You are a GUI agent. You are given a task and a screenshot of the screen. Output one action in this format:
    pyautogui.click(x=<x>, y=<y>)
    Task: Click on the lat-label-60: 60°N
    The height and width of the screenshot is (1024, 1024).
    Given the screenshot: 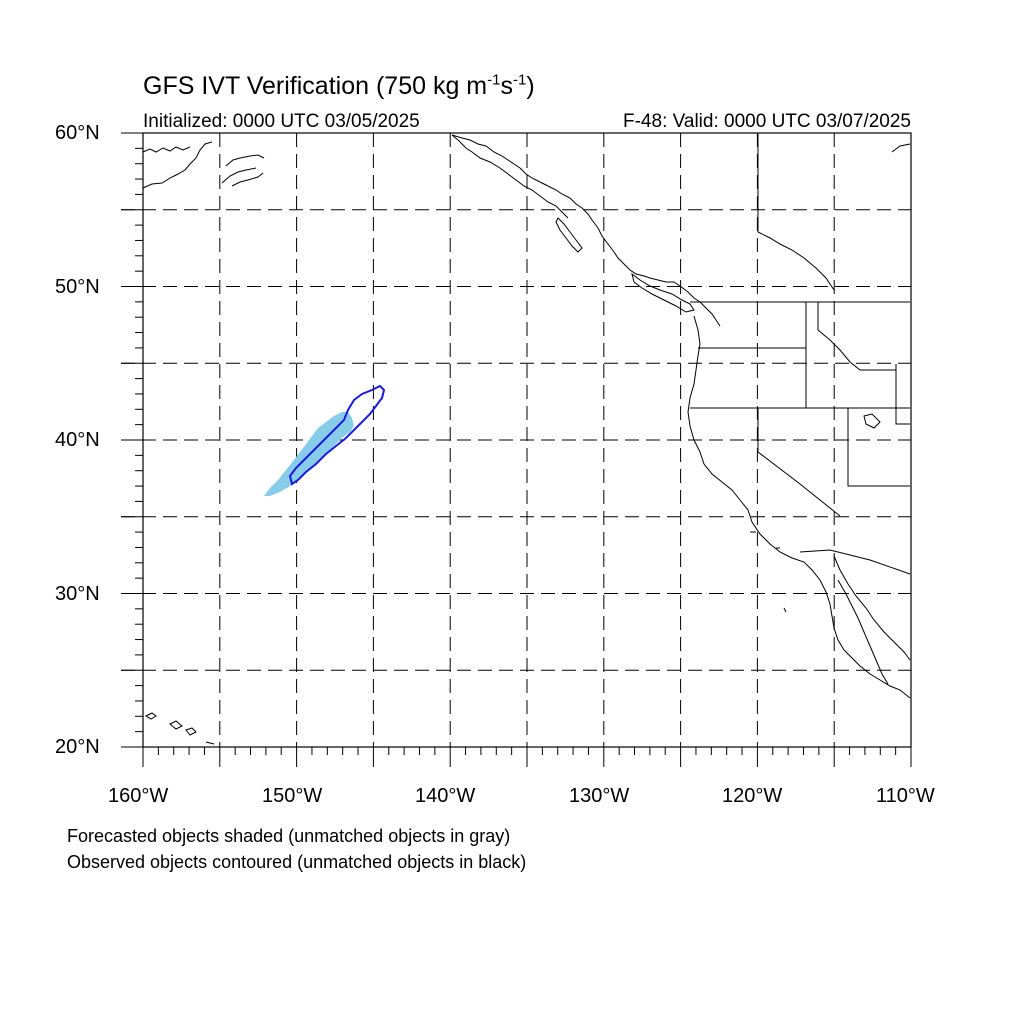 What is the action you would take?
    pyautogui.click(x=77, y=133)
    